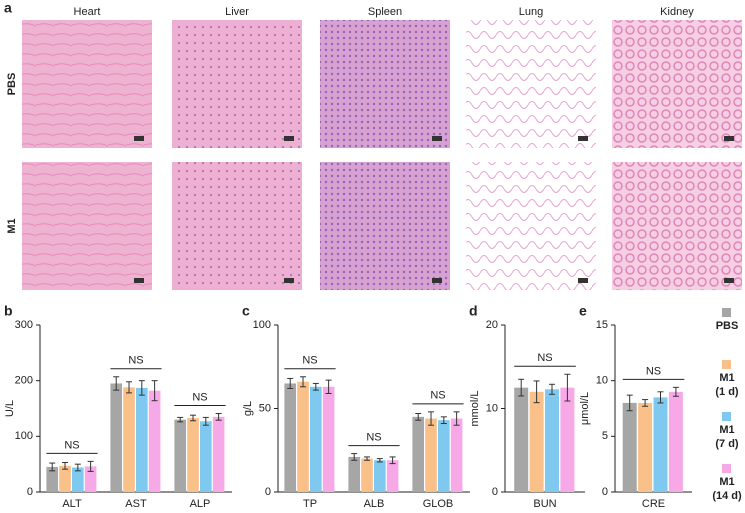  Describe the element at coordinates (544, 503) in the screenshot. I see `x-tick-label: BUN` at that location.